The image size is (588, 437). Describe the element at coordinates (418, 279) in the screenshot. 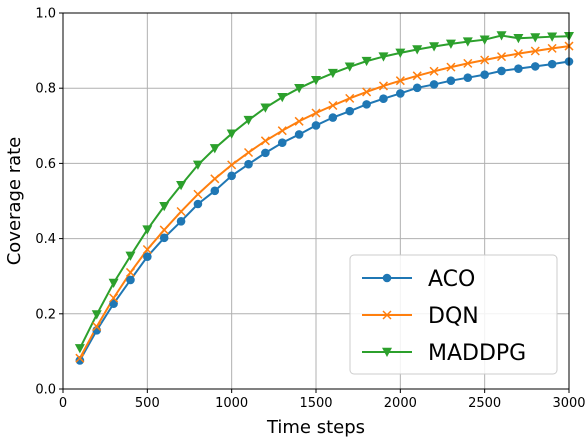

I see `legend-entry-aco: ACO` at that location.